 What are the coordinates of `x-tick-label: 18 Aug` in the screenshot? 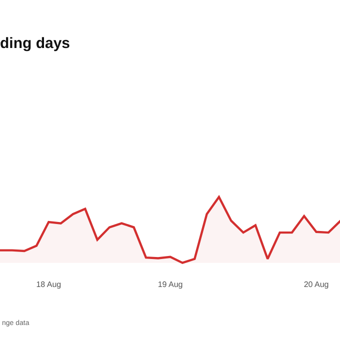 It's located at (49, 284).